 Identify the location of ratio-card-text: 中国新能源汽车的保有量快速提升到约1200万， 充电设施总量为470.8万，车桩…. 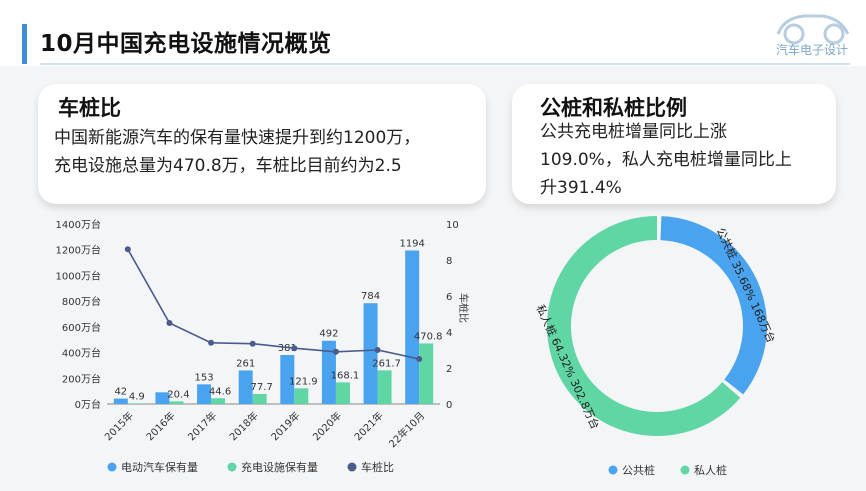
(237, 152).